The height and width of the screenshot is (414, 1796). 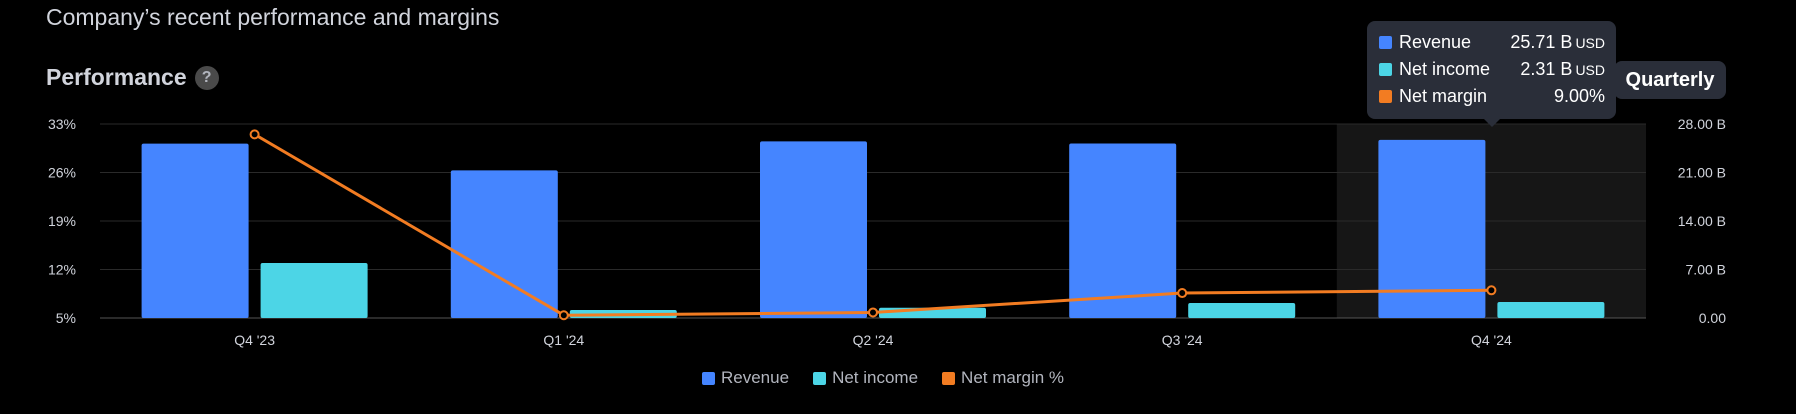 I want to click on legend-net-margin-swatch, so click(x=949, y=378).